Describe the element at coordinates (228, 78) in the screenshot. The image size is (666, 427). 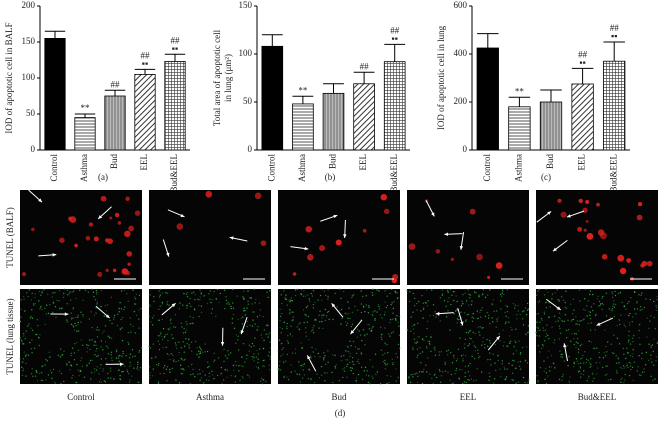
I see `y-axis-label: in lung (μm²)` at that location.